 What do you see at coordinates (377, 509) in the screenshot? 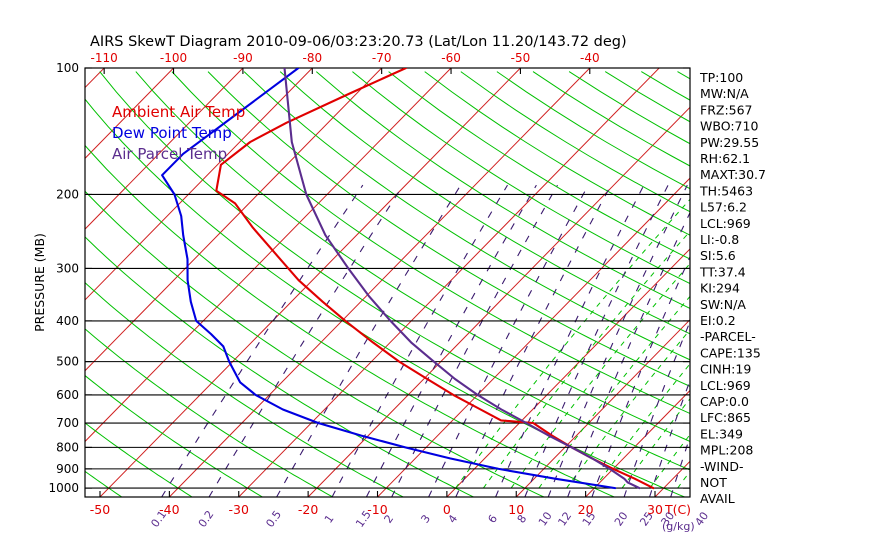
I see `bottom-temp-label: -10` at bounding box center [377, 509].